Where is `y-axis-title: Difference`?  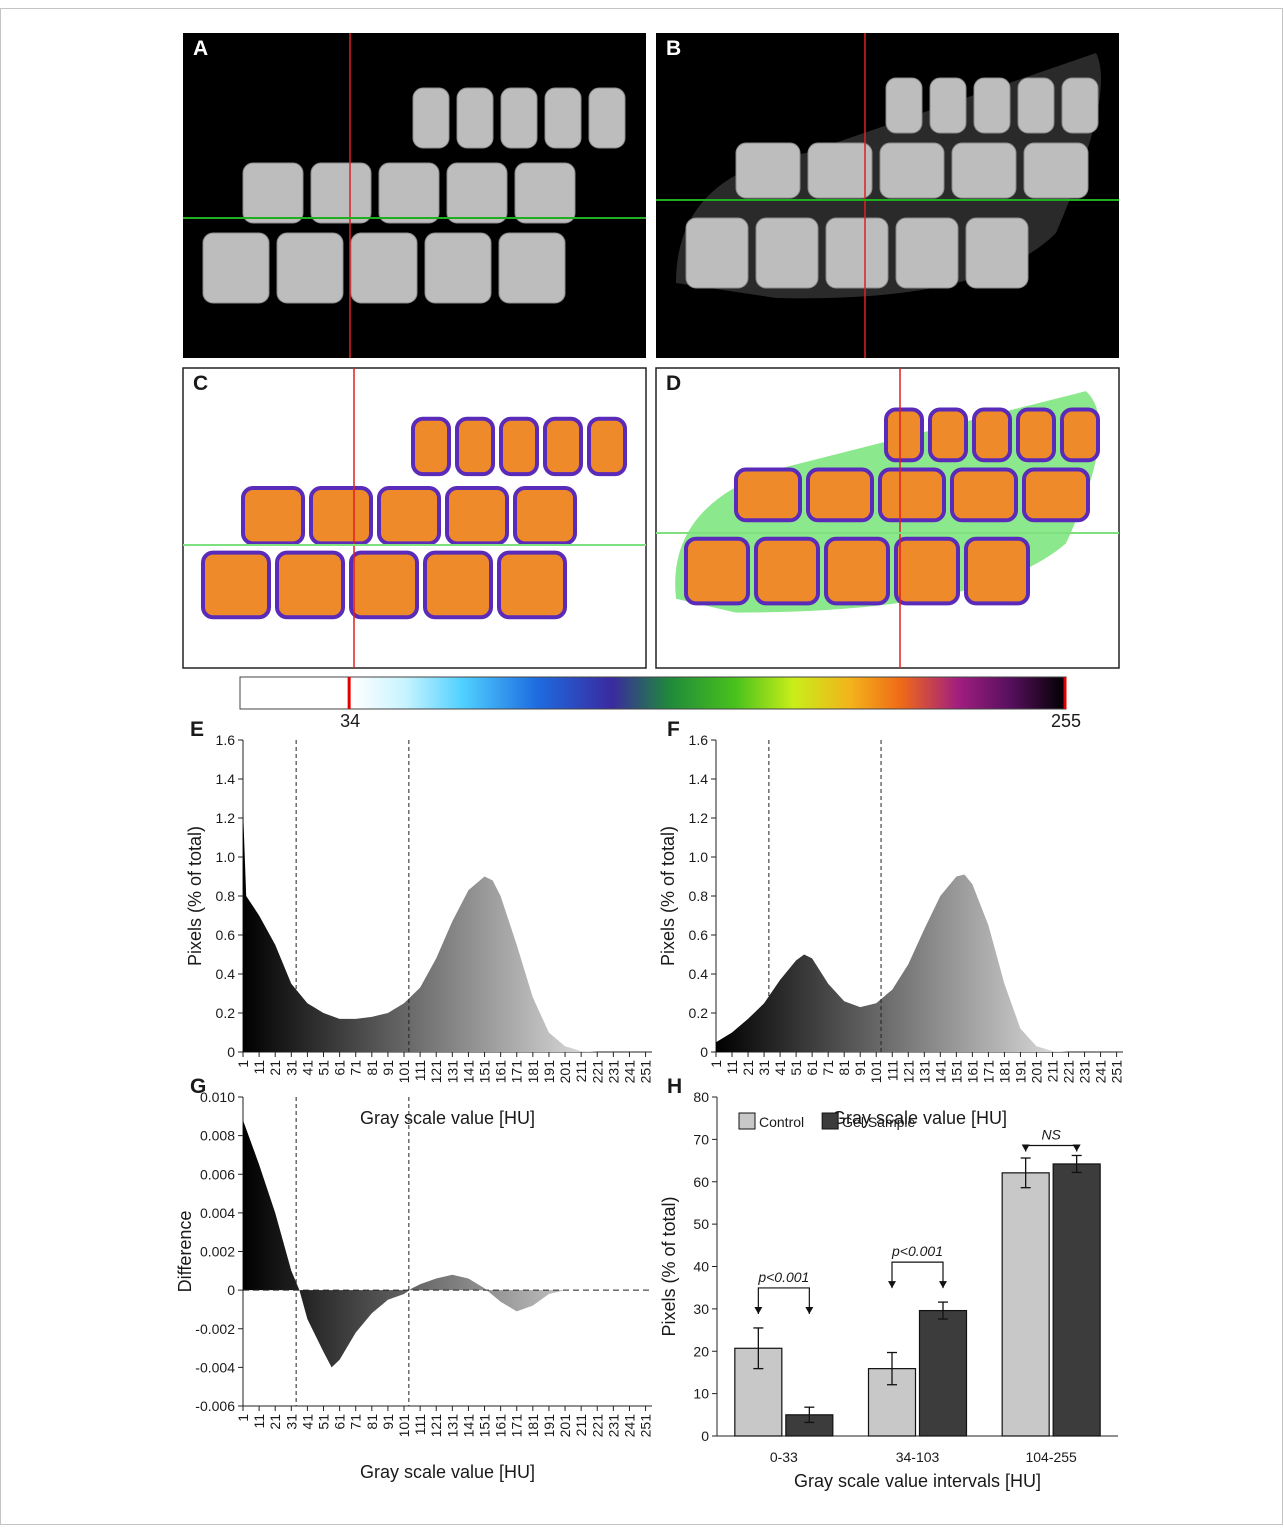 y-axis-title: Difference is located at coordinates (185, 1252).